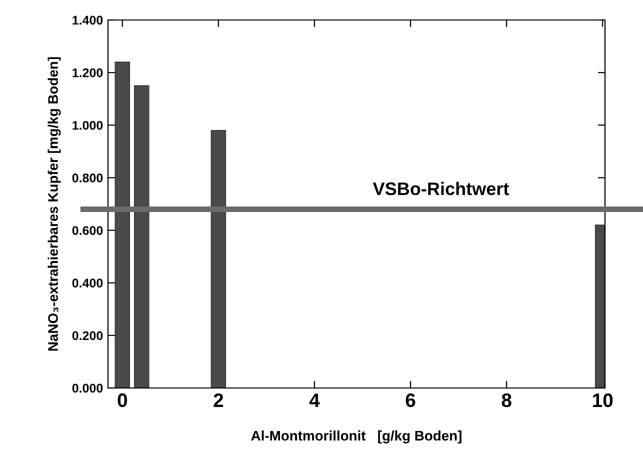 This screenshot has height=456, width=643. What do you see at coordinates (87, 230) in the screenshot?
I see `y-tick-label: 0.600` at bounding box center [87, 230].